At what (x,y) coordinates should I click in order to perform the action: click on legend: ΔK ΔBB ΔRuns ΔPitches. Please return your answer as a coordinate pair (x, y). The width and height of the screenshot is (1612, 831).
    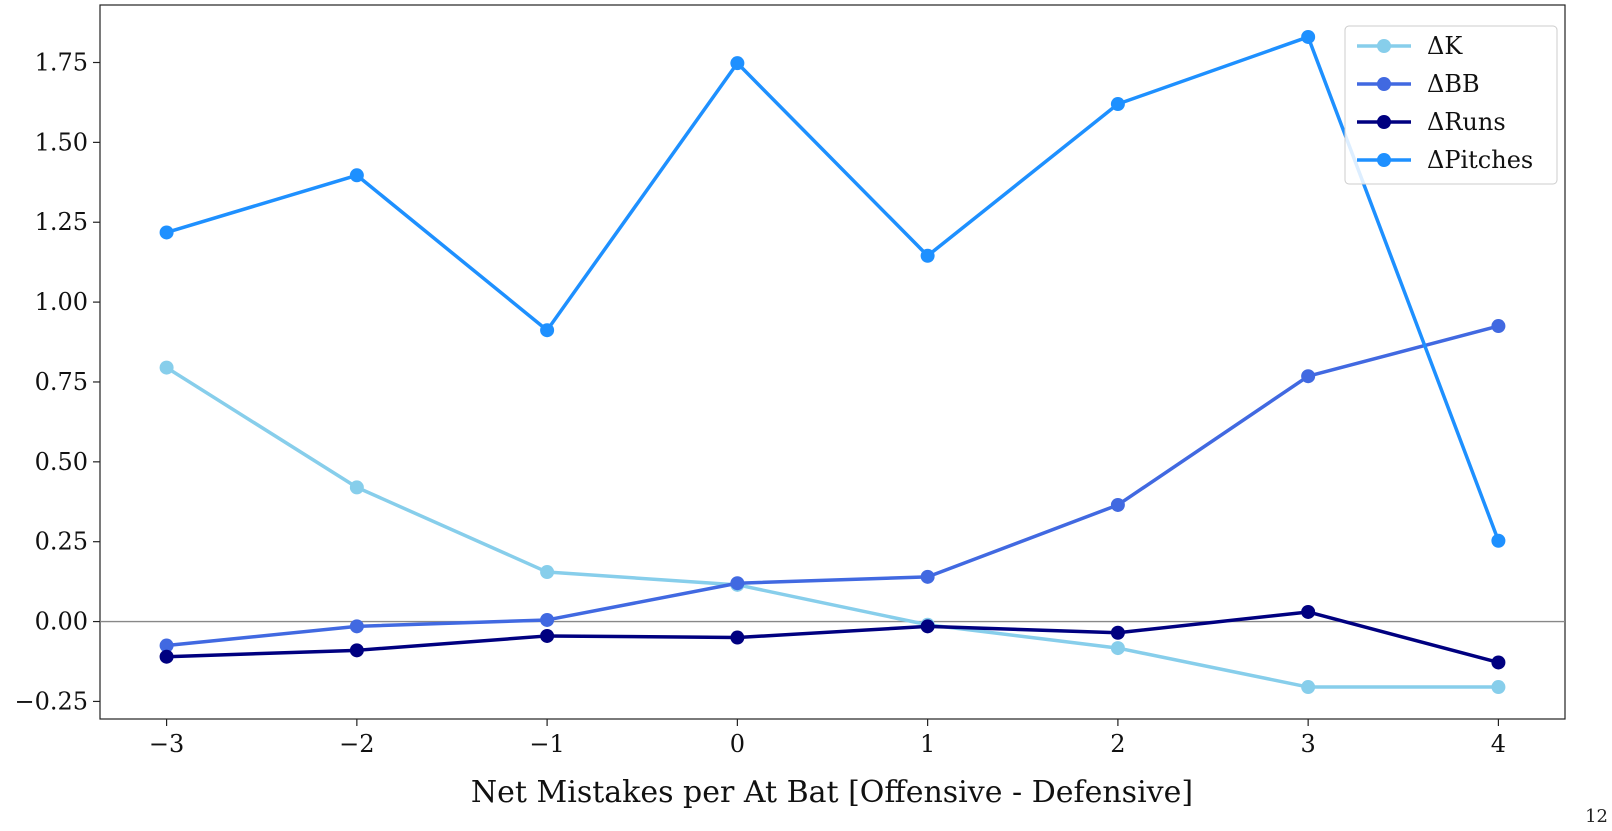
    Looking at the image, I should click on (1451, 105).